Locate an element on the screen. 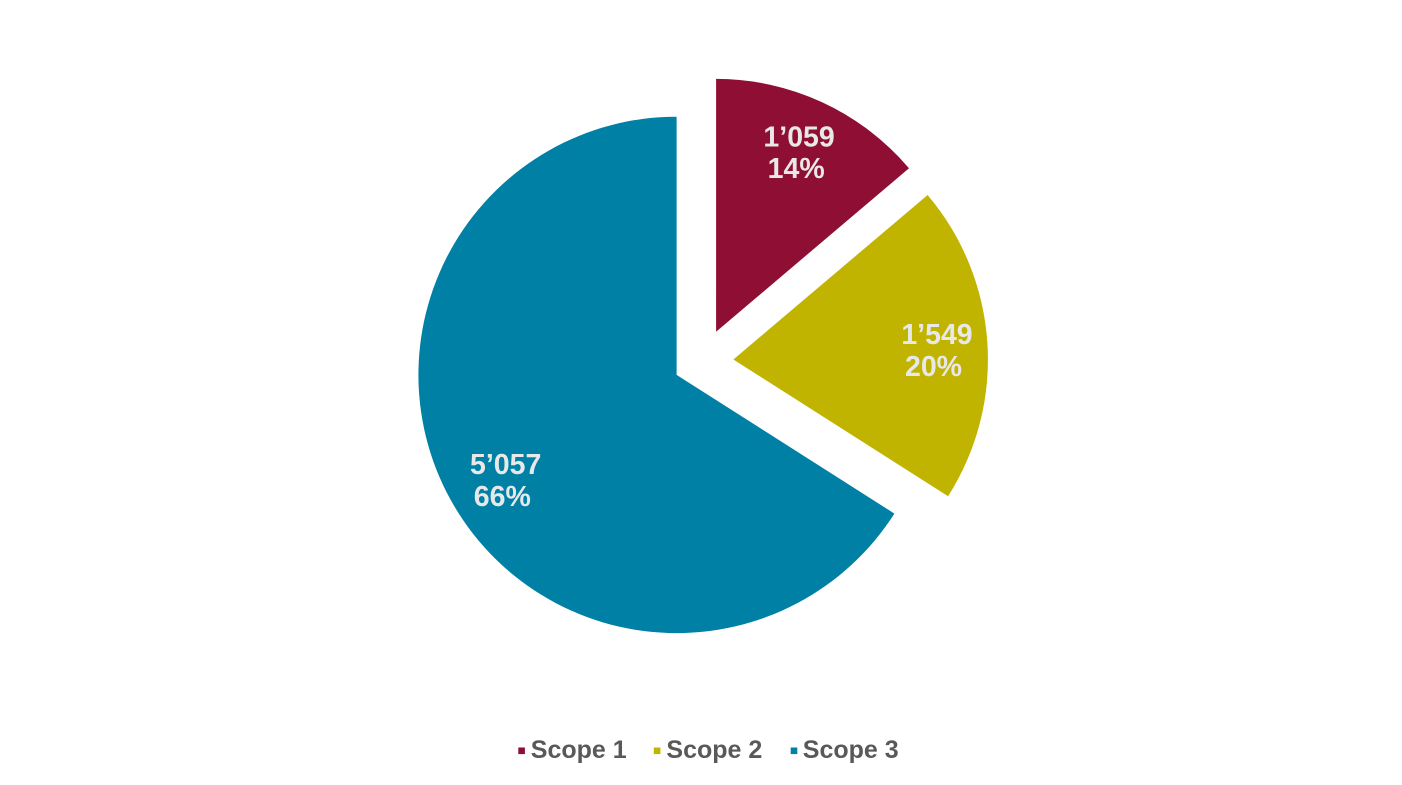  svg-text: Scope 1 is located at coordinates (579, 750).